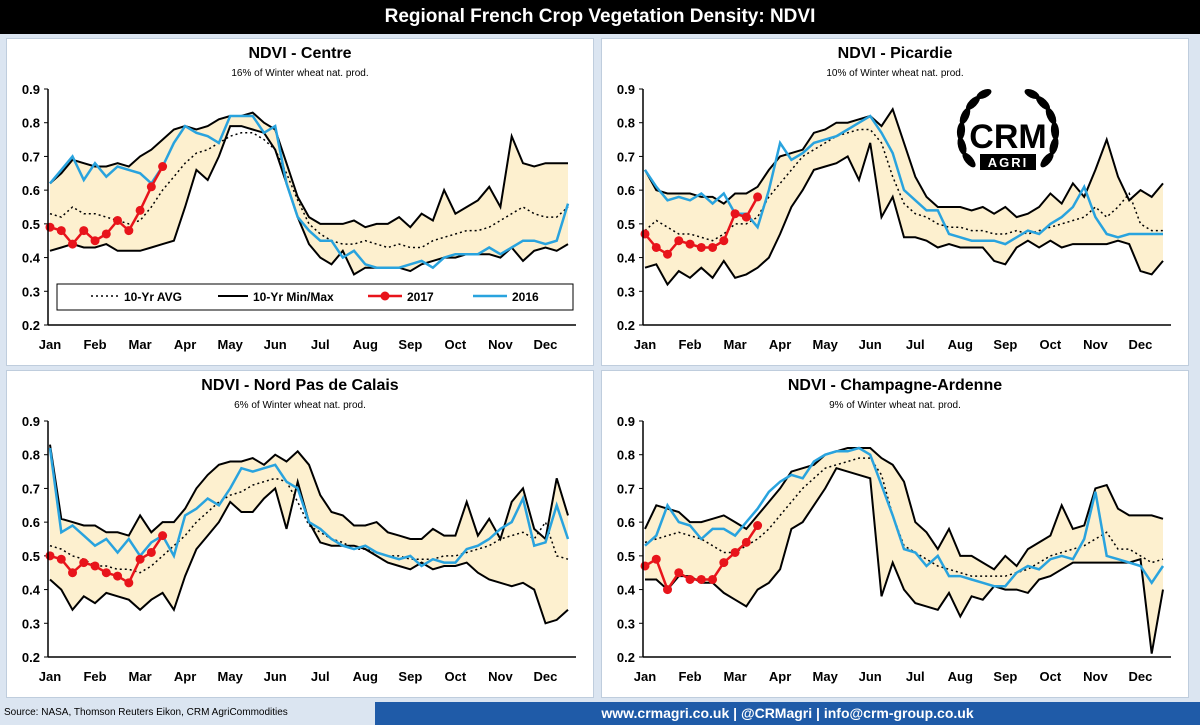 This screenshot has height=725, width=1200. I want to click on chart-subtitle: 6% of Winter wheat nat. prod., so click(300, 405).